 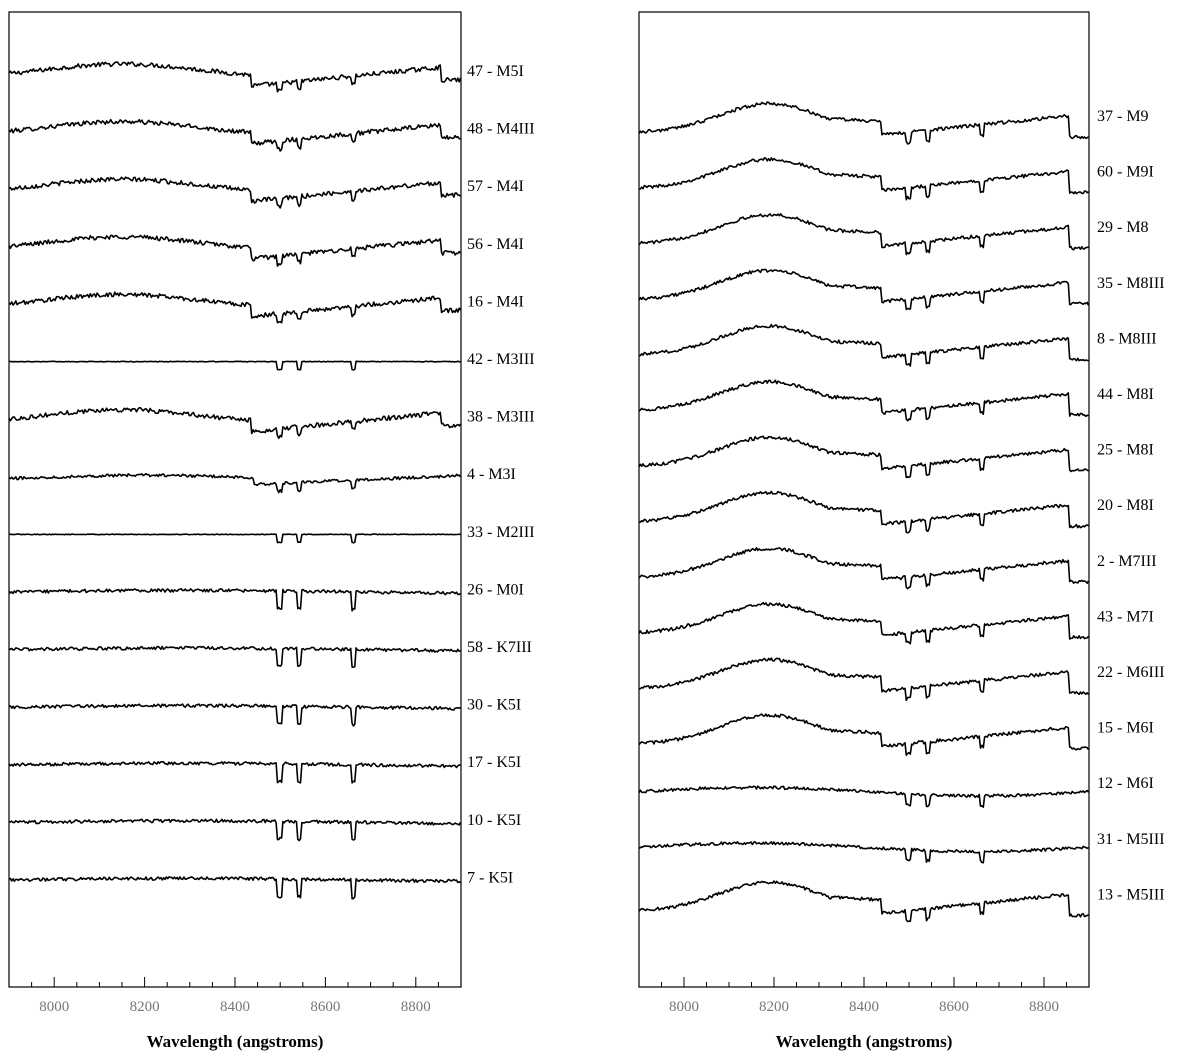 I want to click on spectrum-label: 30 - K5I, so click(x=494, y=705).